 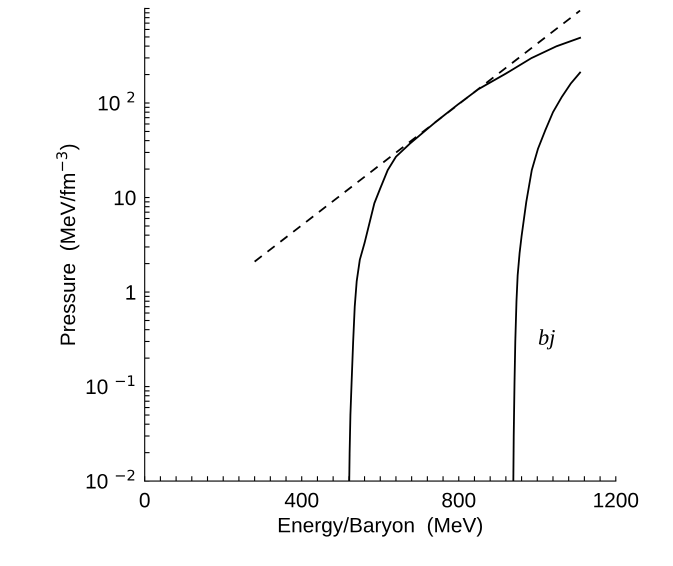 I want to click on x-axis-title: Energy/Baryon (MeV), so click(x=380, y=527).